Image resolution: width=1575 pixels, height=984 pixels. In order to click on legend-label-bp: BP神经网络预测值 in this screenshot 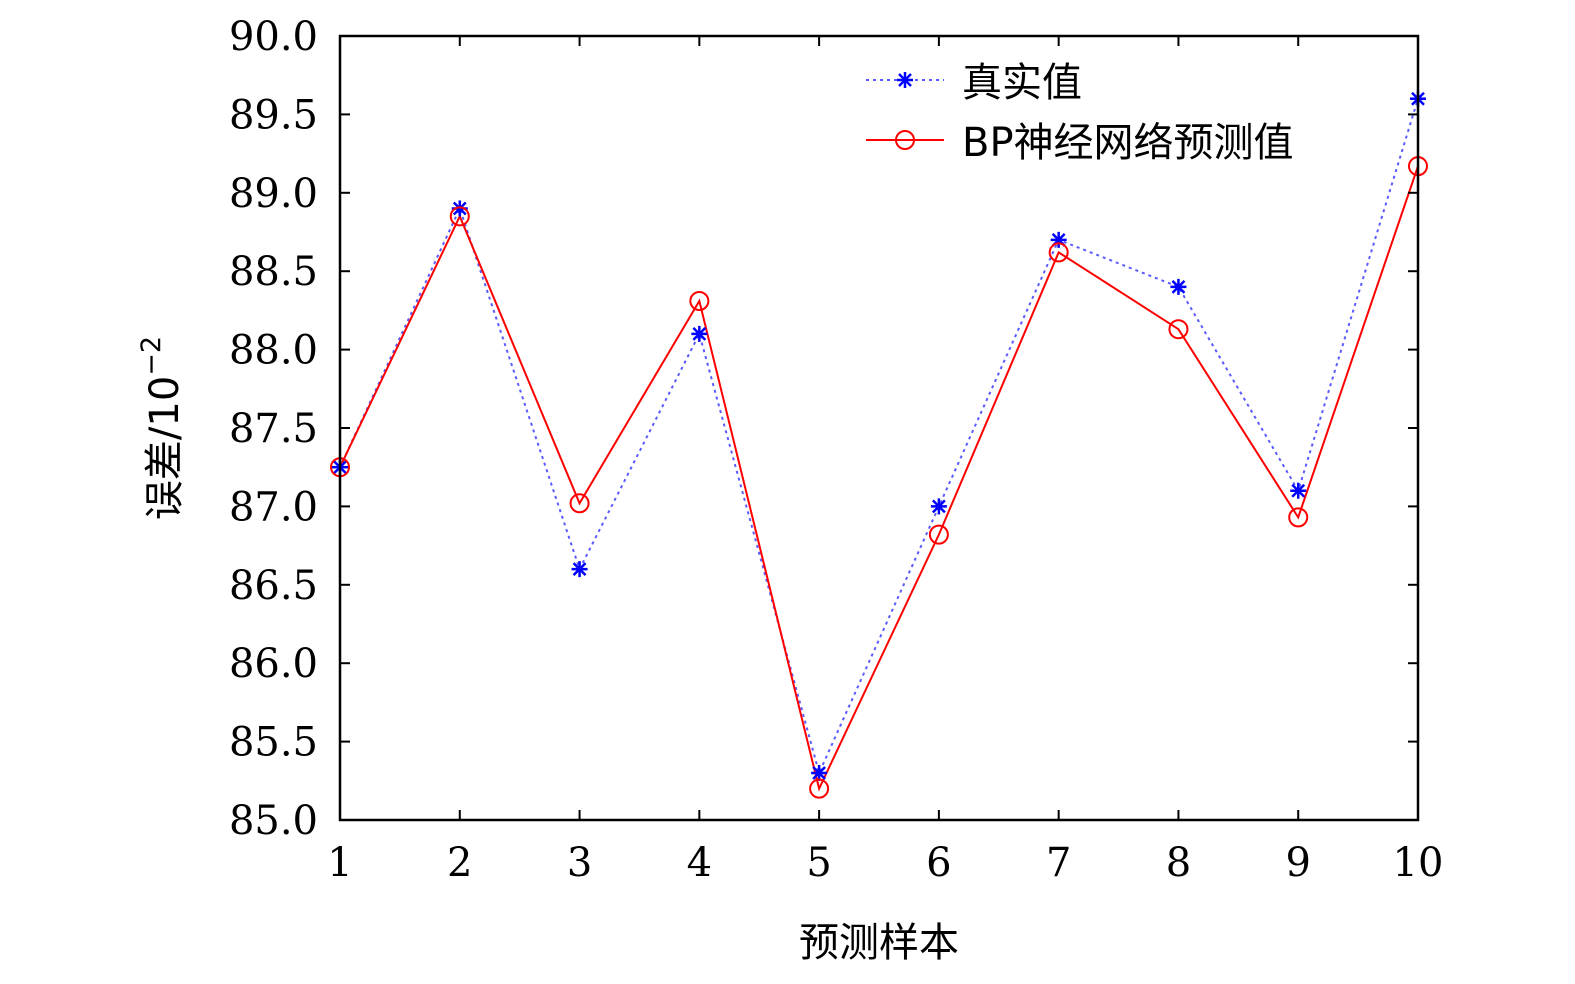, I will do `click(1128, 143)`.